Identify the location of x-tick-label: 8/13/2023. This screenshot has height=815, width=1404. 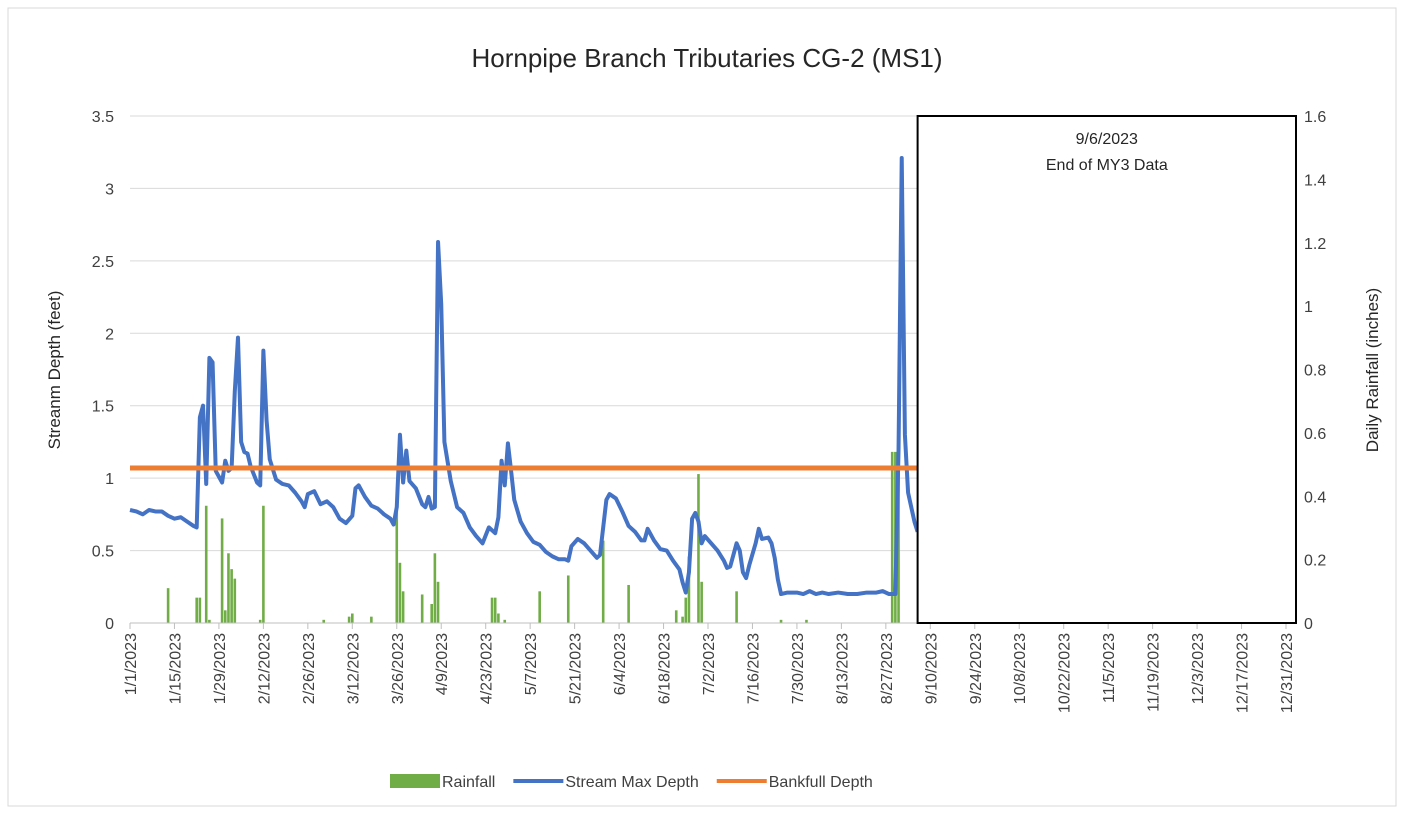
(842, 668).